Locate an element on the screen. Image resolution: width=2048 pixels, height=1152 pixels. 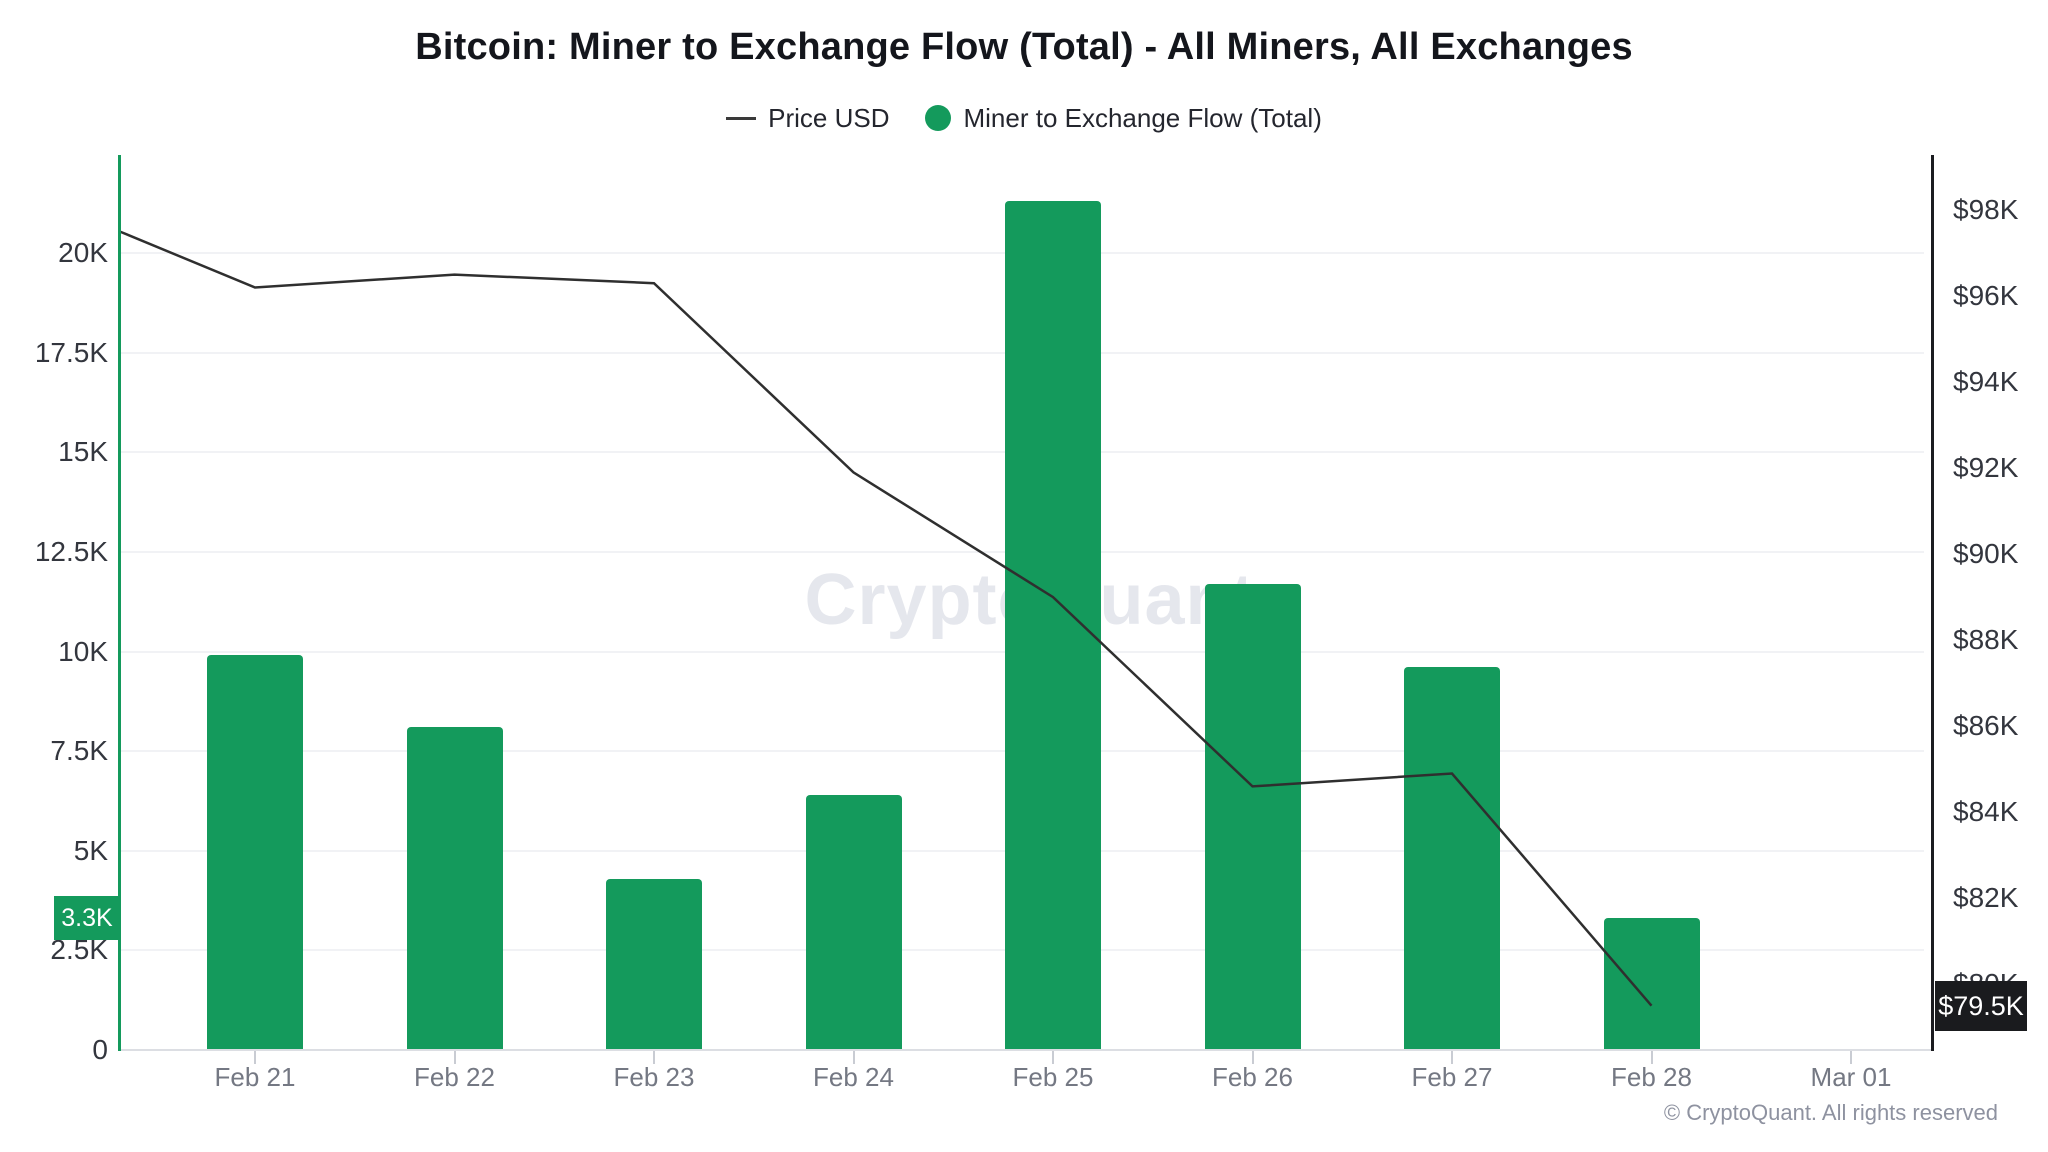
x-axis-label: Feb 22 is located at coordinates (454, 1077).